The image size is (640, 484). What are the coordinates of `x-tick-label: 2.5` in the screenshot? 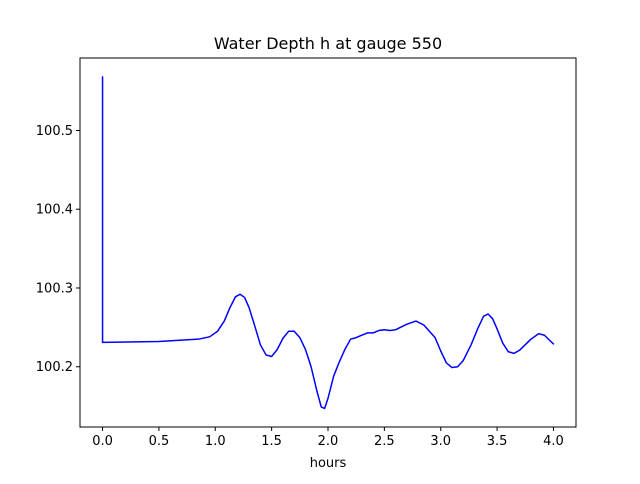 It's located at (384, 441).